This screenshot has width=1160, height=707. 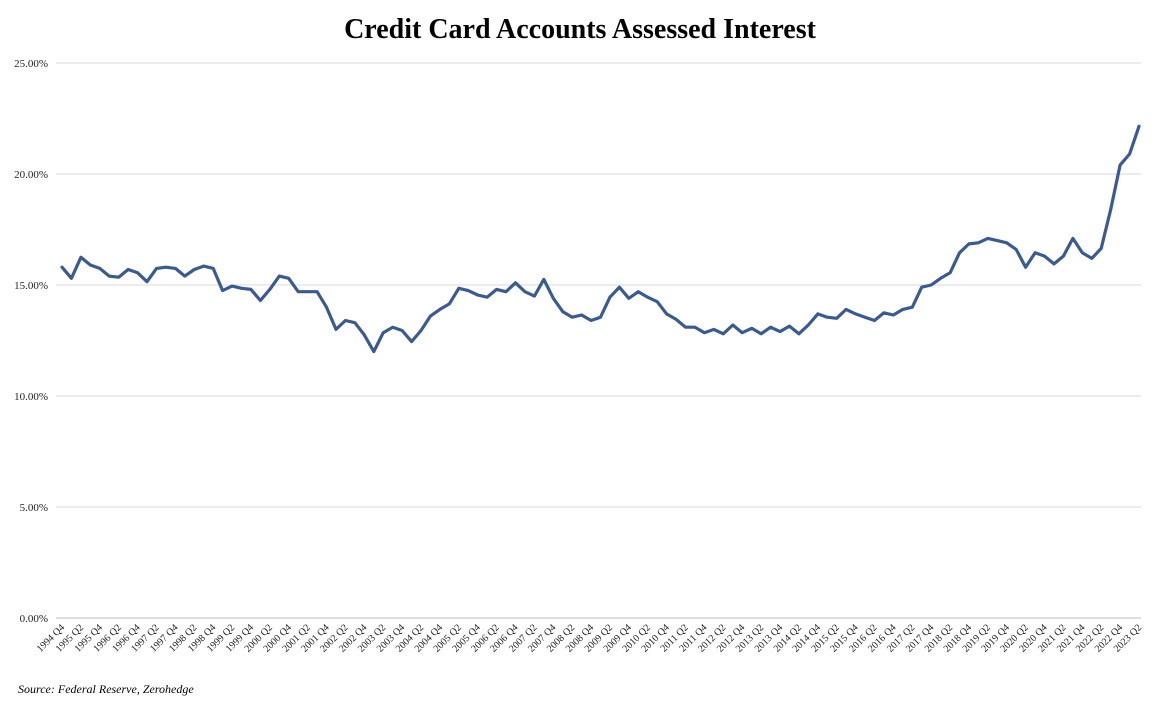 I want to click on y-tick-label: 5.00%, so click(x=34, y=508).